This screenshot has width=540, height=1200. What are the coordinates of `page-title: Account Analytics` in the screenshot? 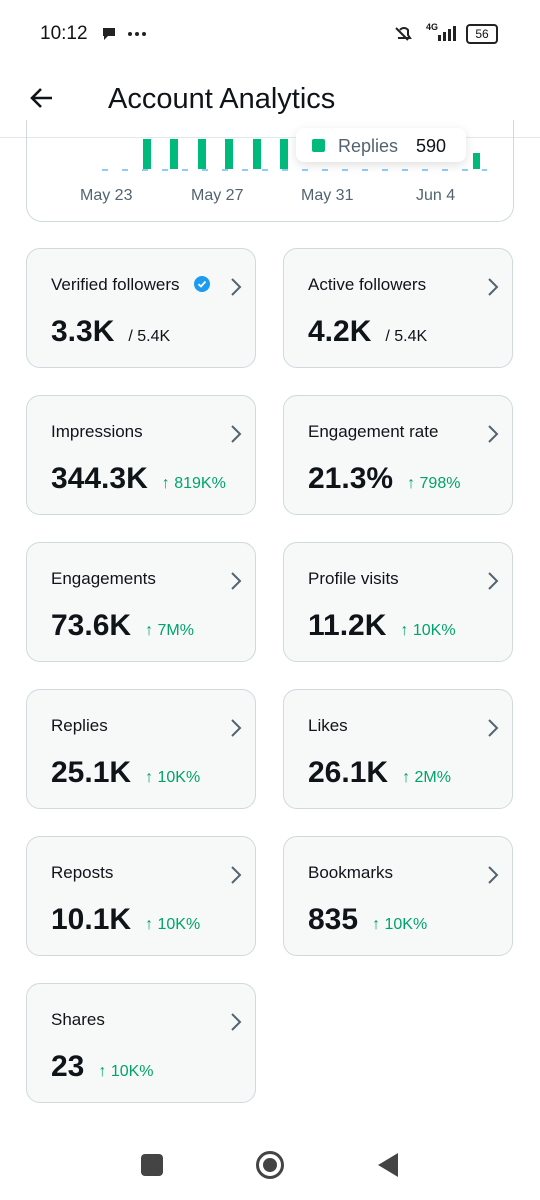 It's located at (222, 99).